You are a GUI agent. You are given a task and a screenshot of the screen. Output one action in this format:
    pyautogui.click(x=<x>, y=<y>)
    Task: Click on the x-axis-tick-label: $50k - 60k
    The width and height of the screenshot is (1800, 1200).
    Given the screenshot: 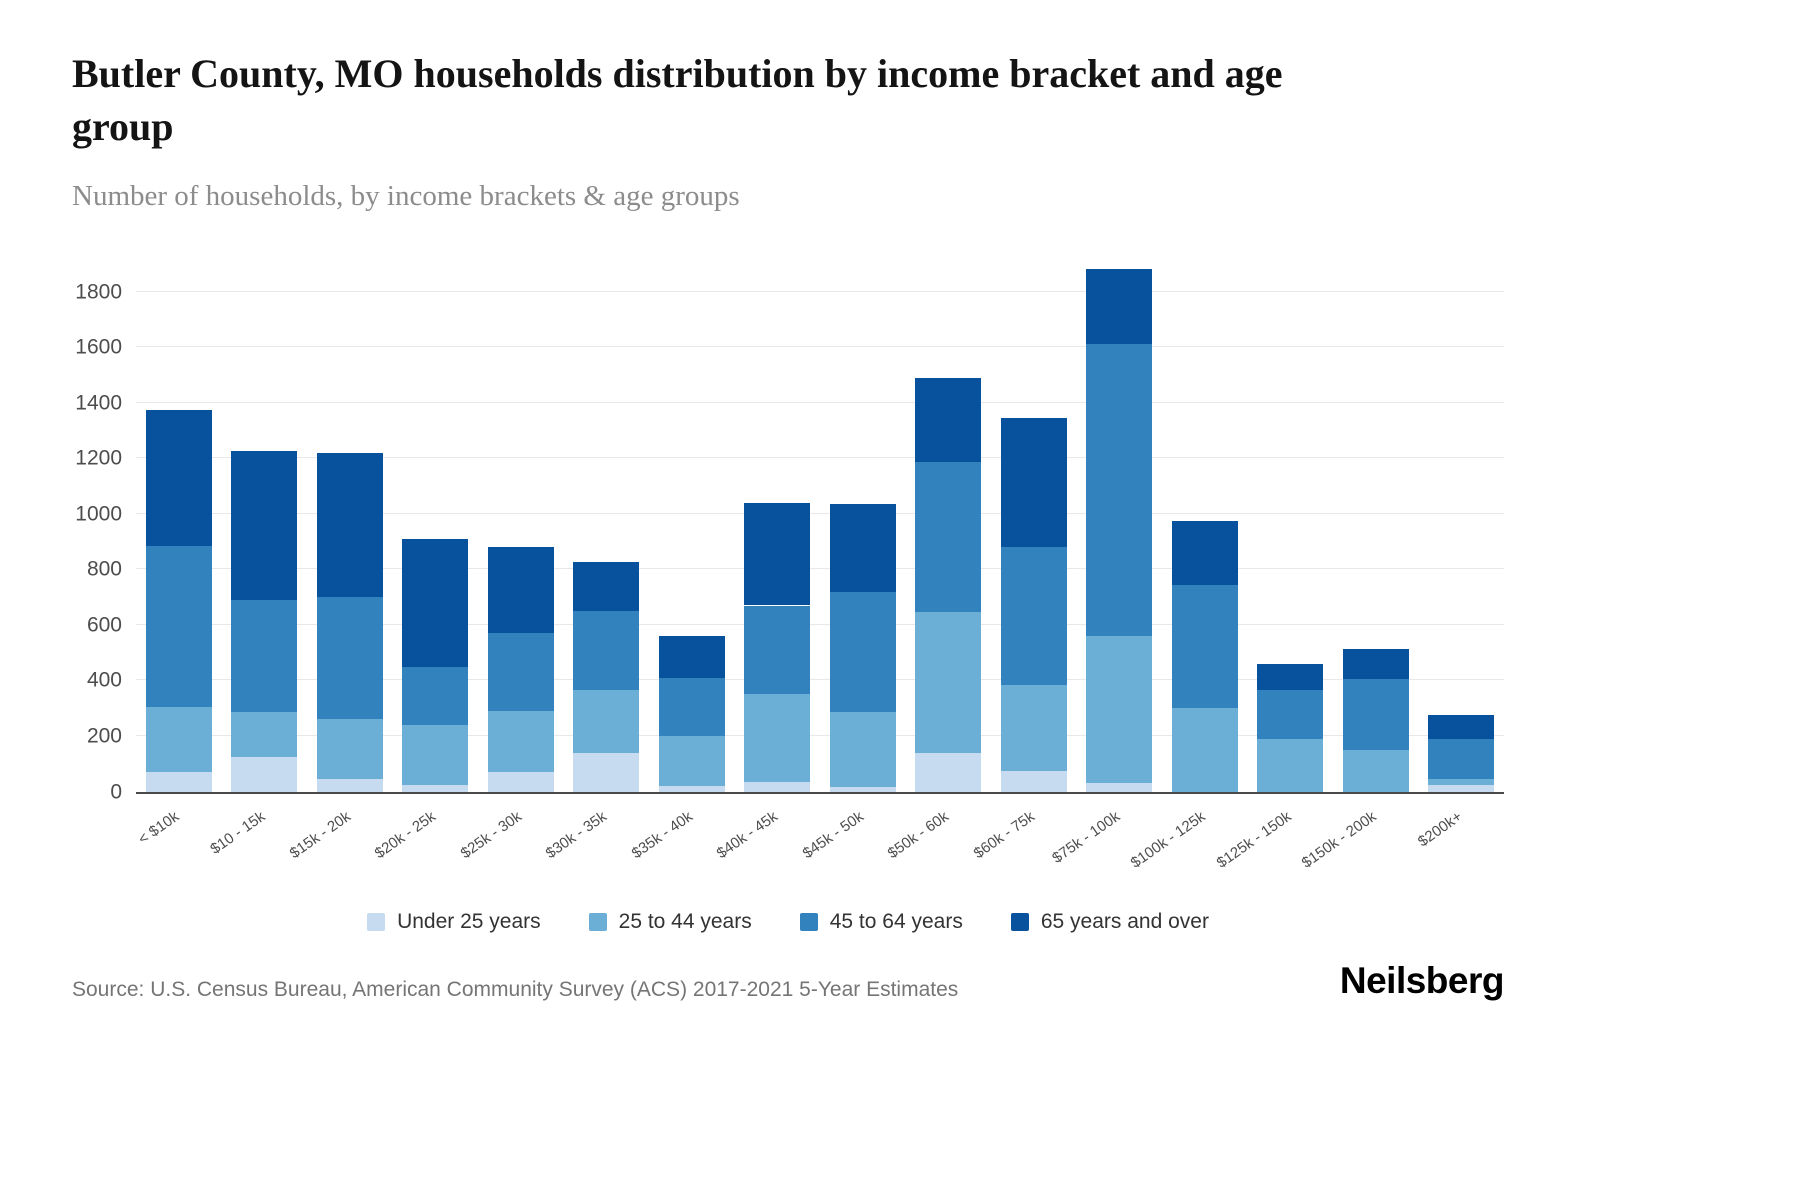 What is the action you would take?
    pyautogui.click(x=918, y=834)
    